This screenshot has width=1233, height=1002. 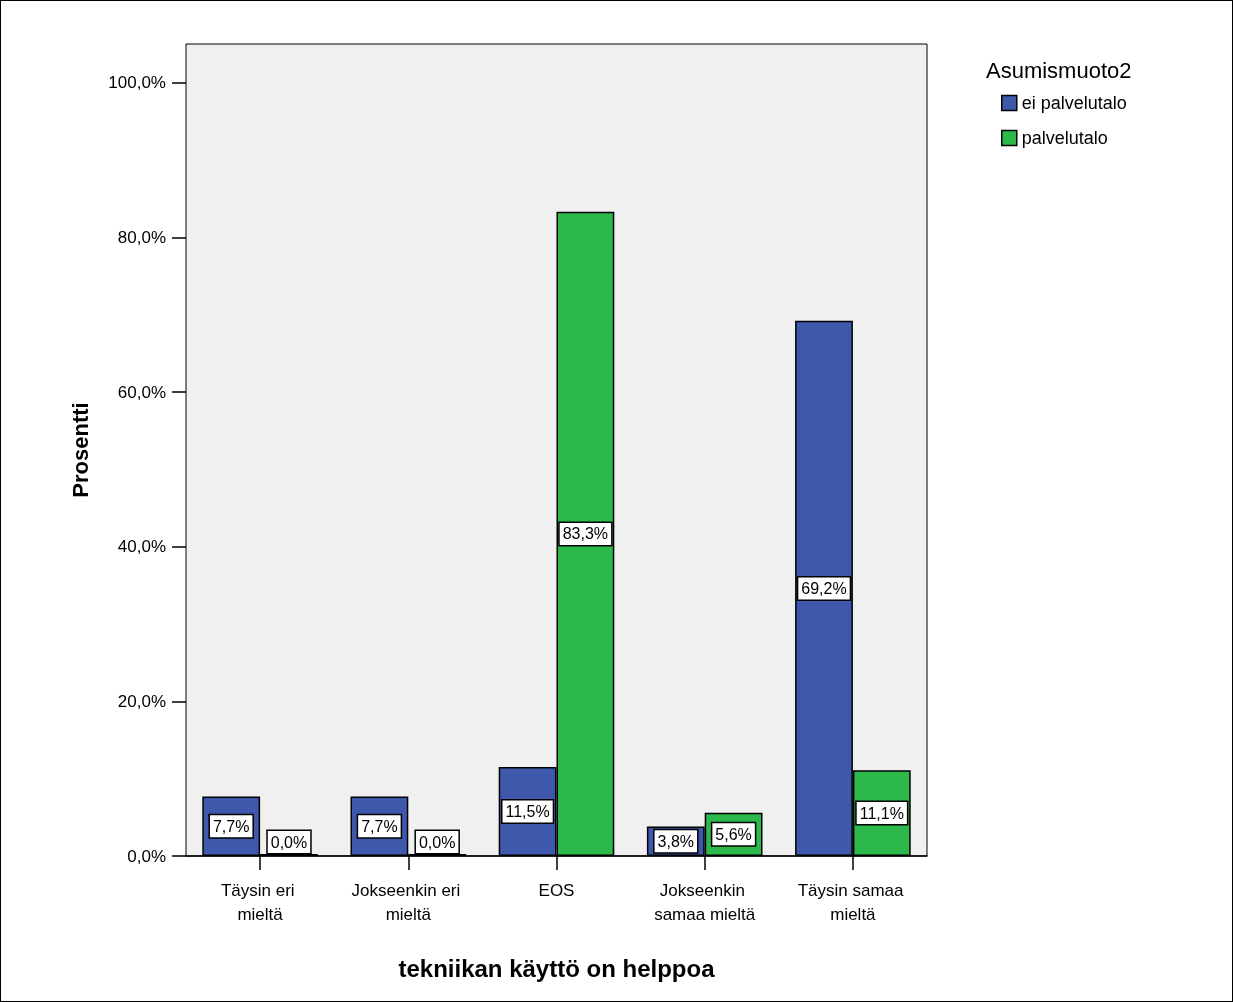 What do you see at coordinates (80, 450) in the screenshot?
I see `y-axis-title: Prosentti` at bounding box center [80, 450].